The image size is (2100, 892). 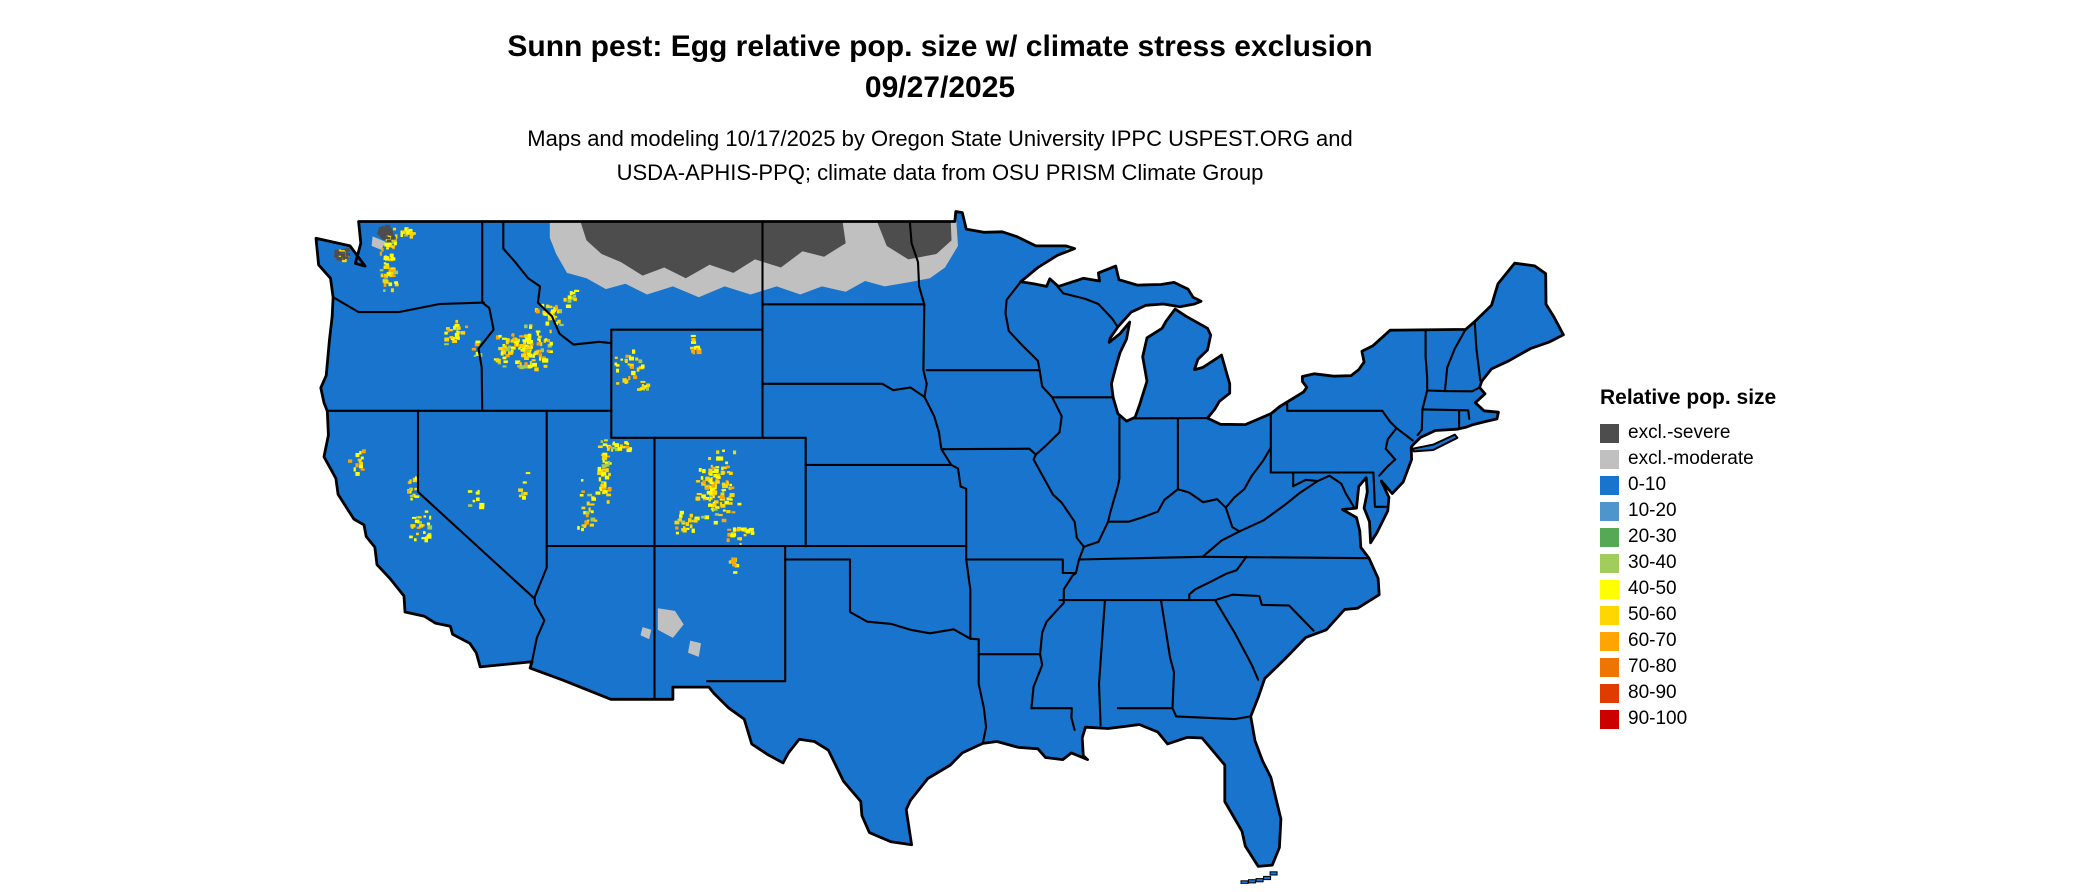 I want to click on legend-label: 60-70, so click(x=1652, y=640).